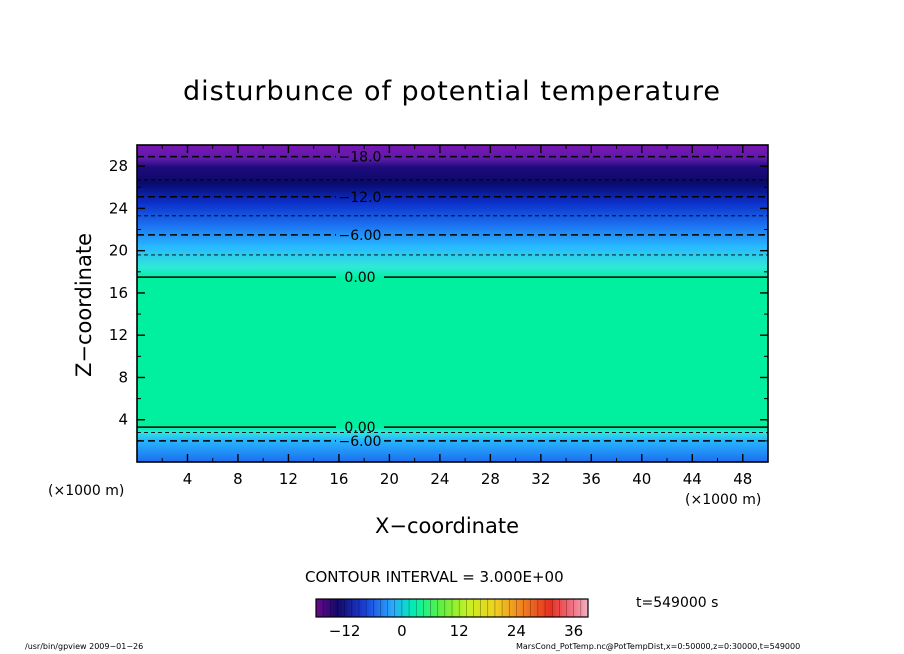  Describe the element at coordinates (238, 479) in the screenshot. I see `x-tick-label: 8` at that location.